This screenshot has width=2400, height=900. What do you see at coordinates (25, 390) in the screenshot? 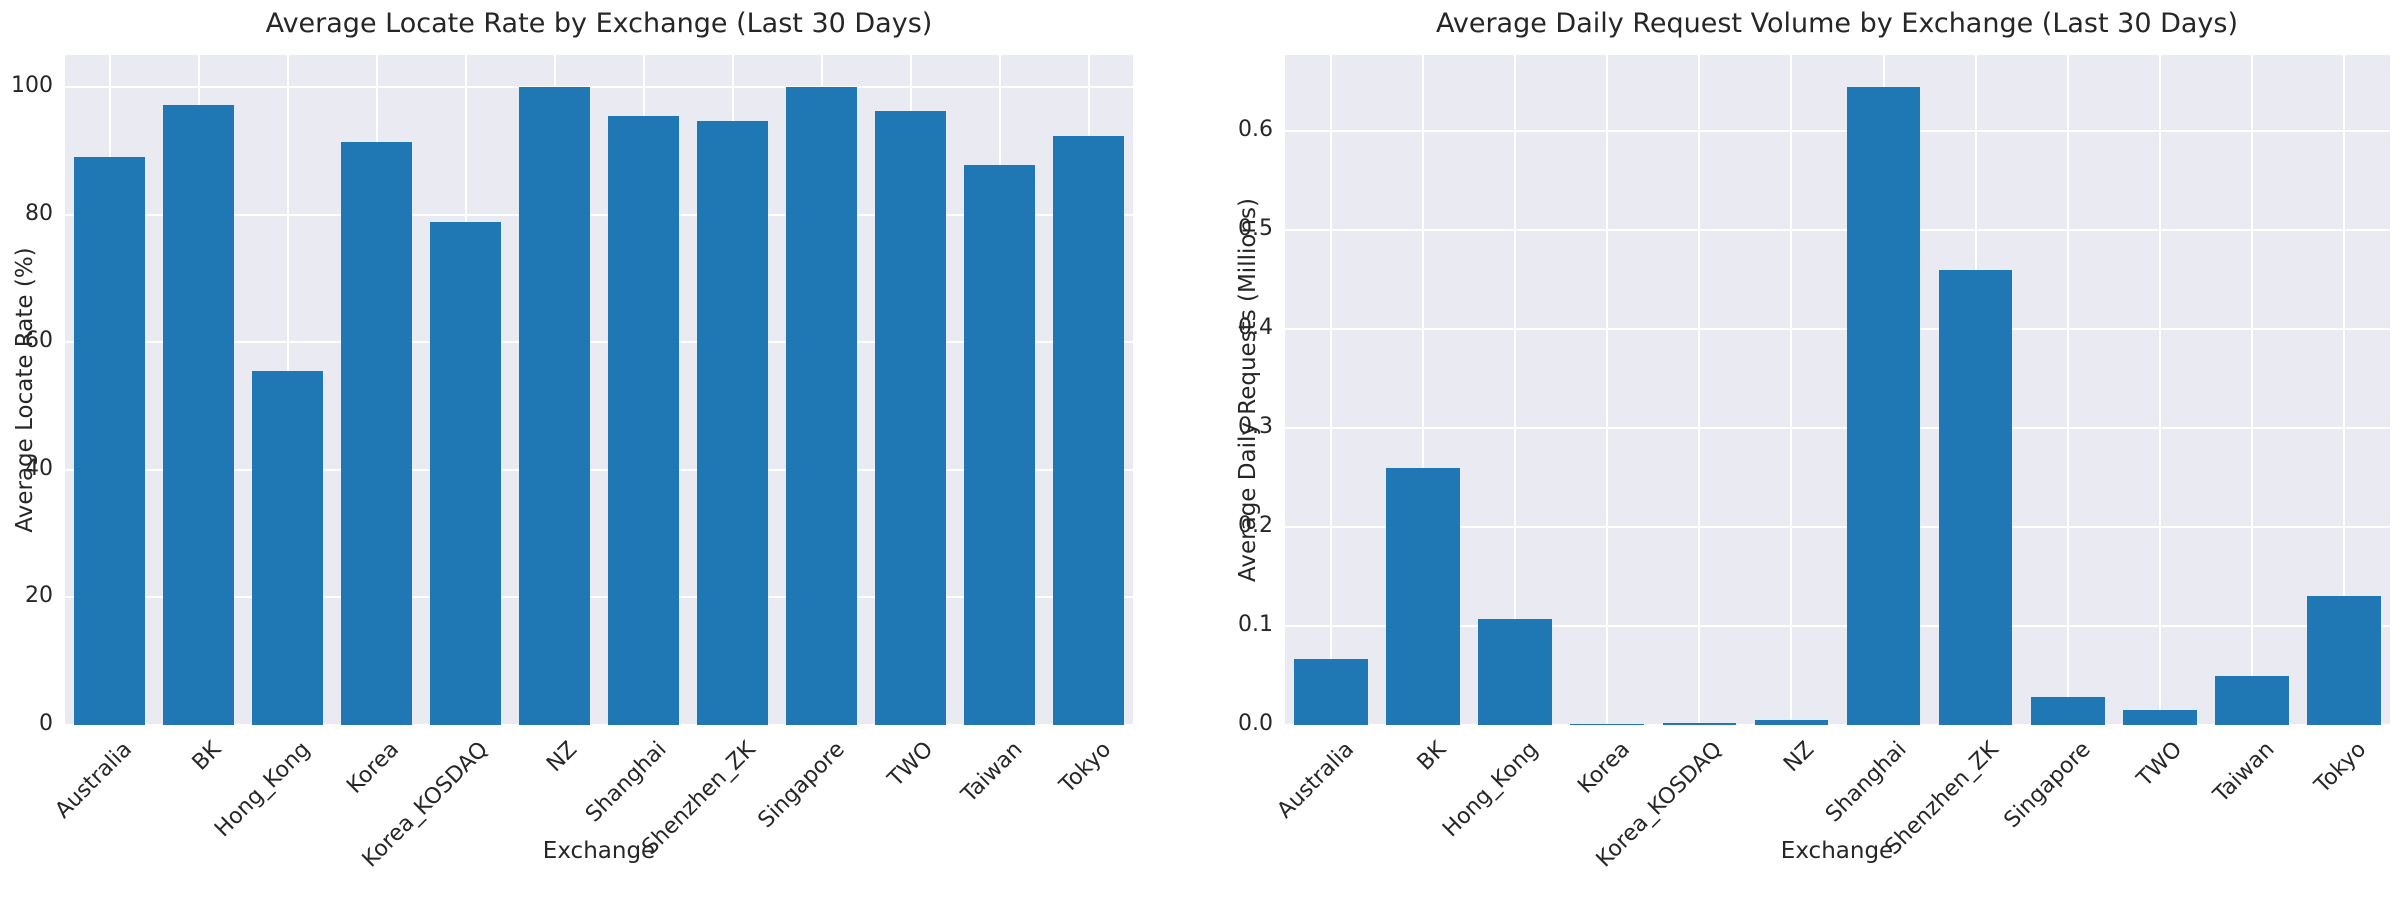
I see `y-axis-label-locate-rate: Average Locate Rate (%)` at bounding box center [25, 390].